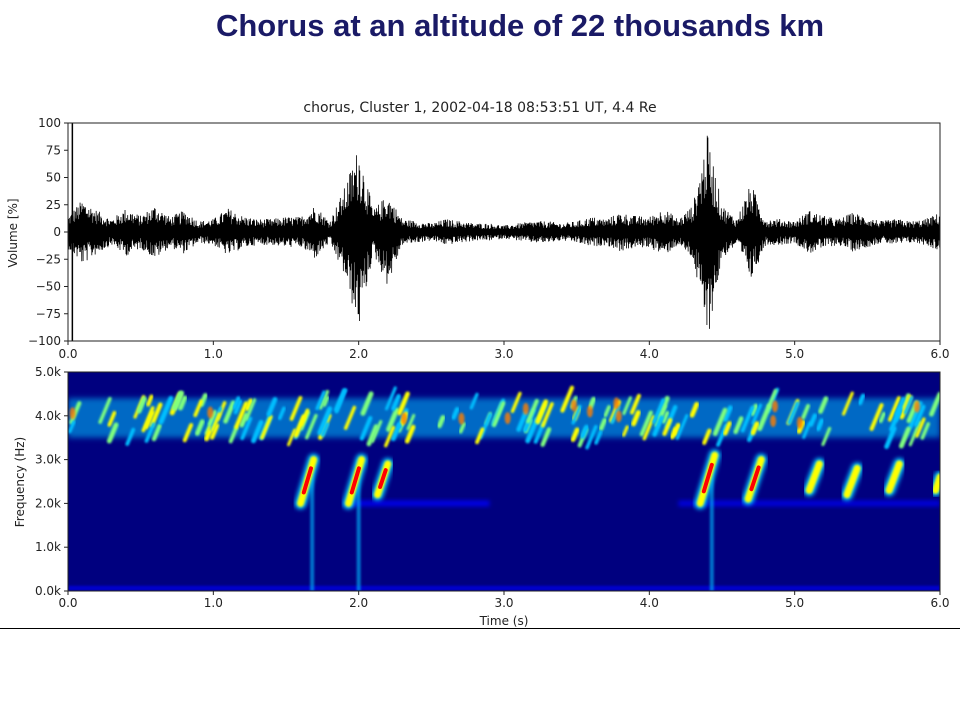 This screenshot has height=720, width=960. Describe the element at coordinates (48, 372) in the screenshot. I see `spectrogram-ytick-label: 5.0k` at that location.